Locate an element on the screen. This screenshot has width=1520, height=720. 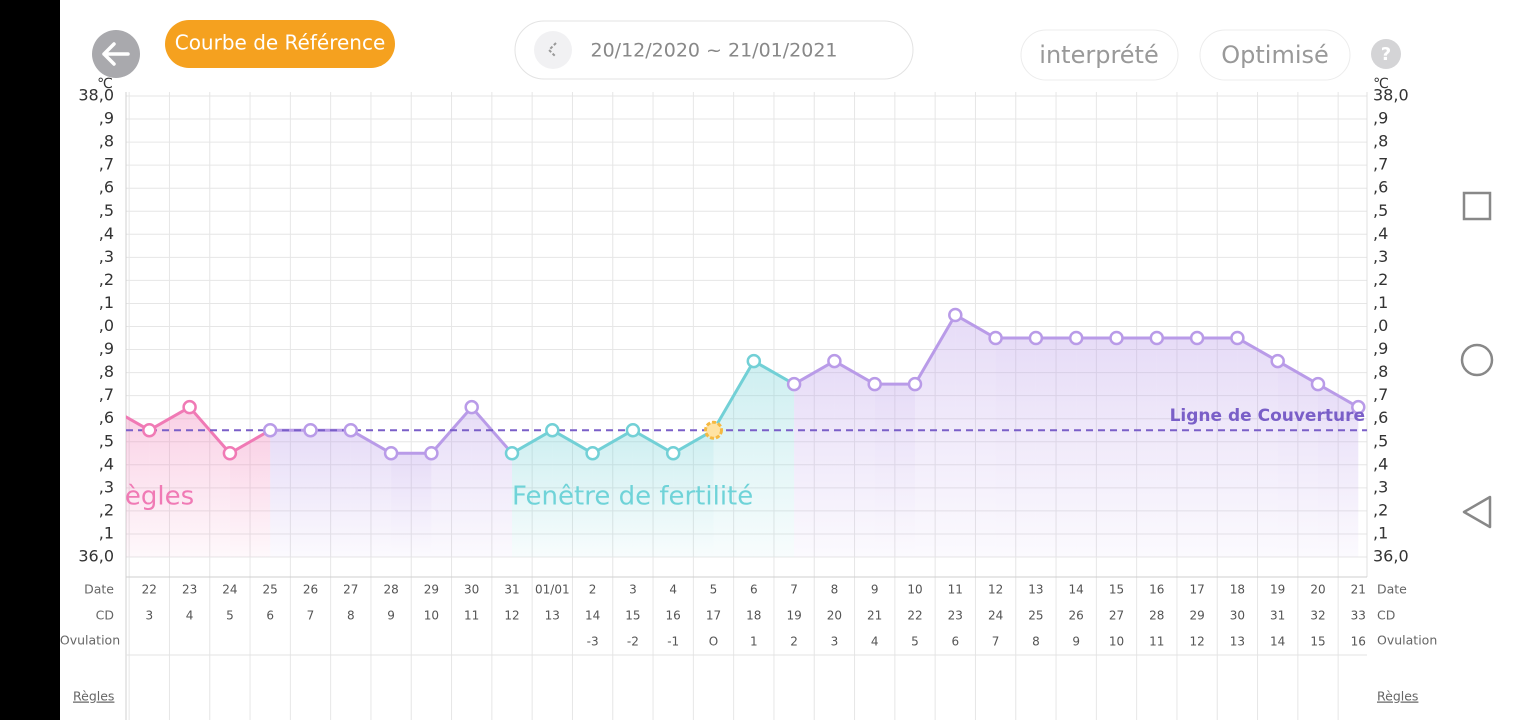
ovulation-cell: 1 is located at coordinates (754, 642).